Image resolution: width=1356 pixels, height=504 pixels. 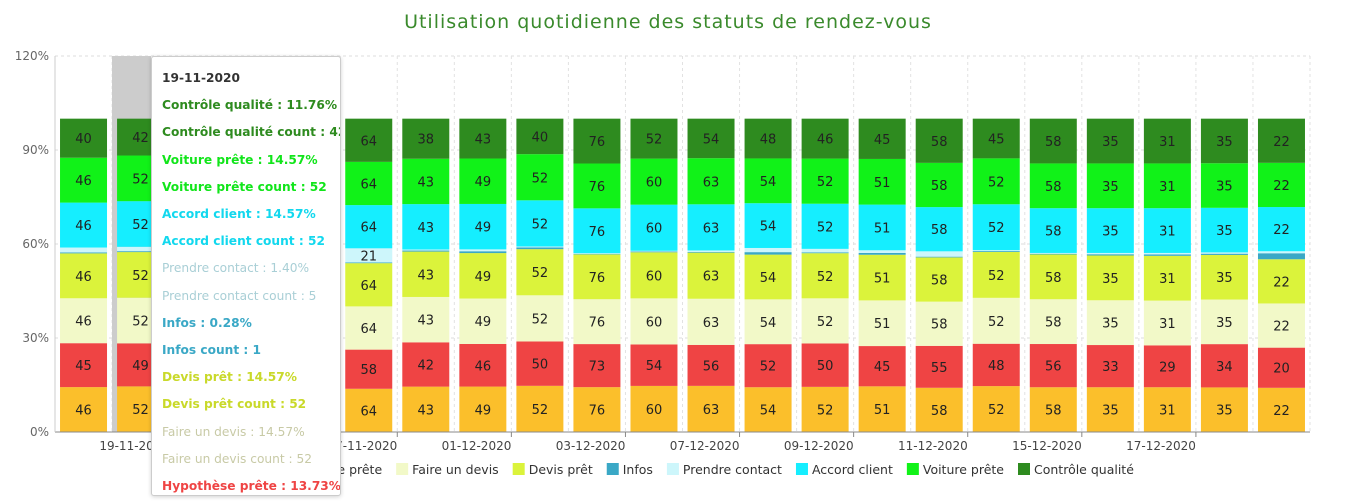 I want to click on legend-item: Faire un devis, so click(x=447, y=469).